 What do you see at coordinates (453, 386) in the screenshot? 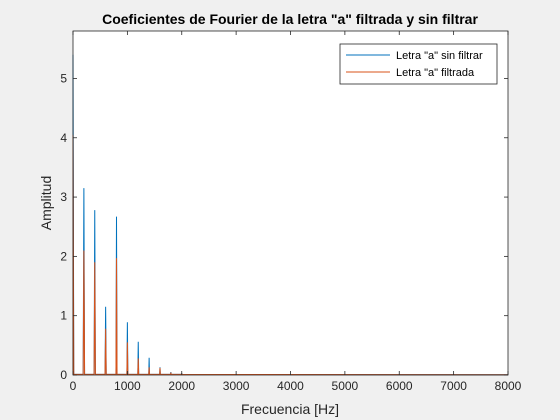
I see `x-tick-label-7: 7000` at bounding box center [453, 386].